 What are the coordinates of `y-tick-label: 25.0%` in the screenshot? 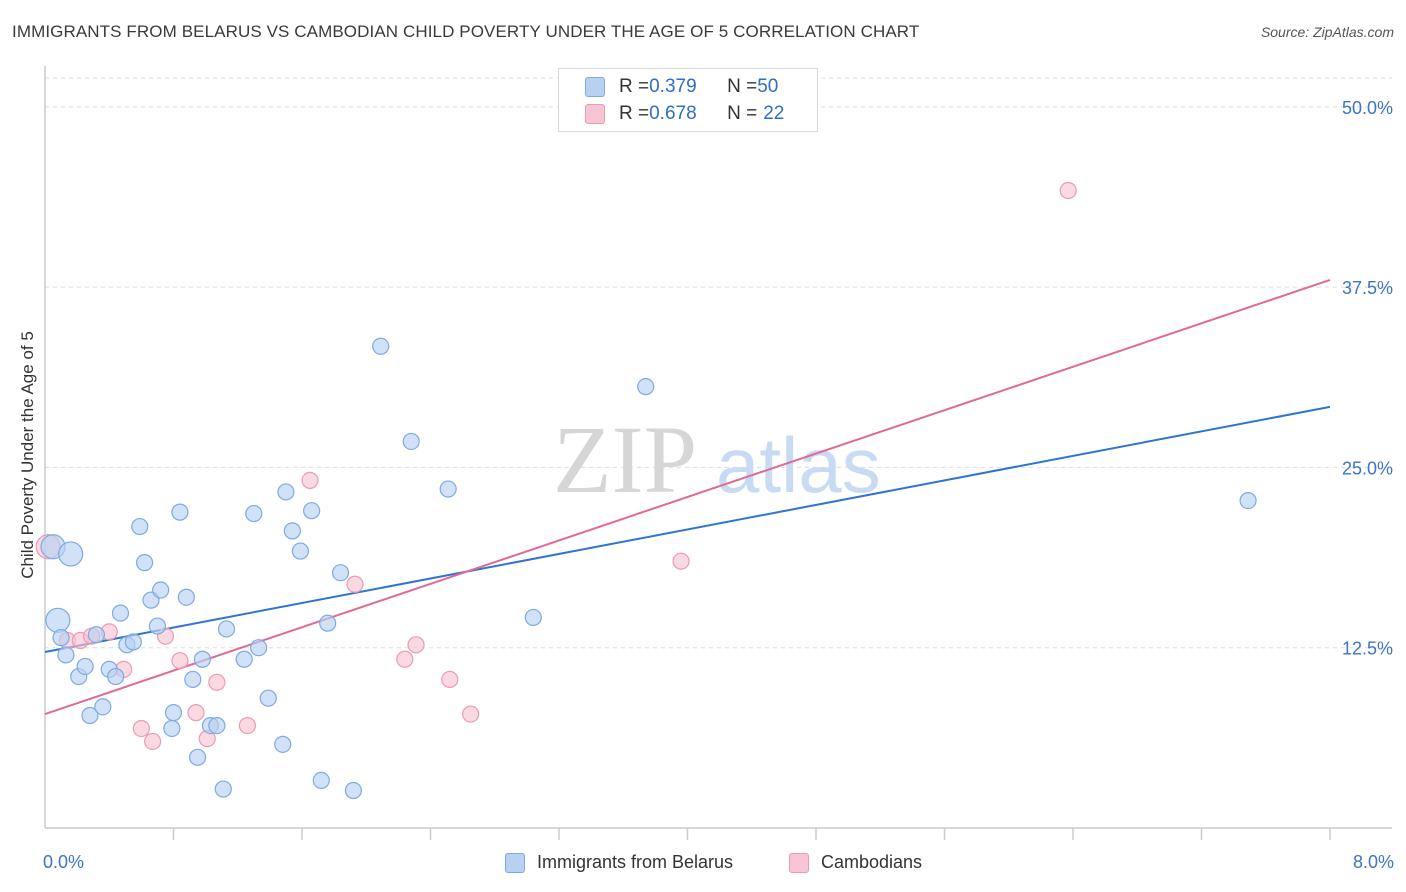 It's located at (1367, 468).